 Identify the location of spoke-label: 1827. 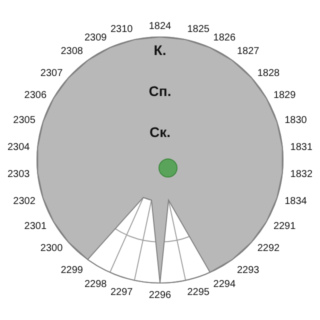
(248, 52).